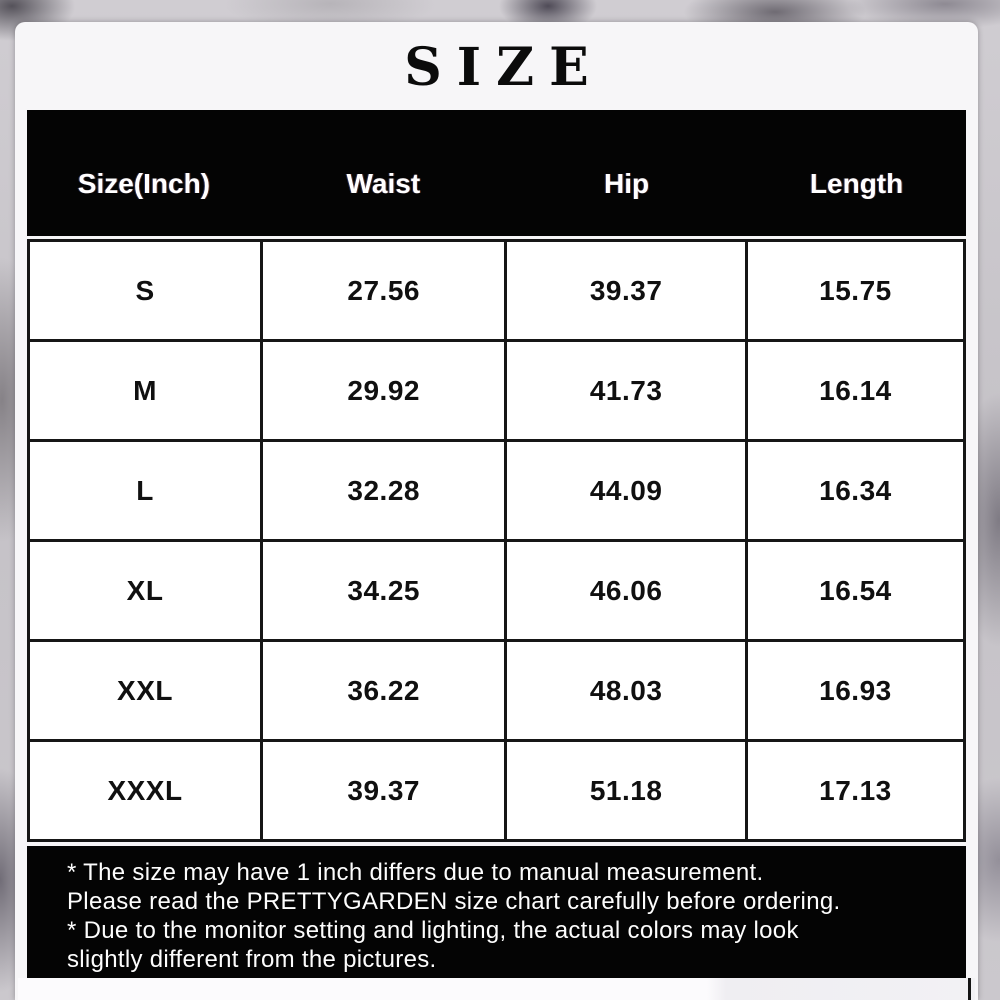 The height and width of the screenshot is (1000, 1000). Describe the element at coordinates (855, 290) in the screenshot. I see `length-cell: 15.75` at that location.